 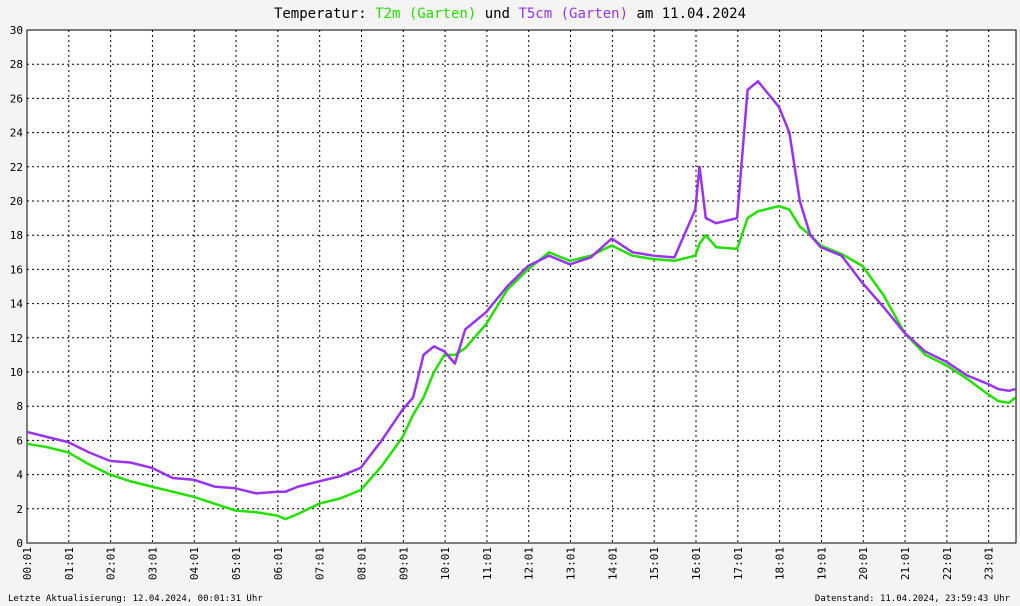 I want to click on y-tick-label: 0, so click(x=19, y=543).